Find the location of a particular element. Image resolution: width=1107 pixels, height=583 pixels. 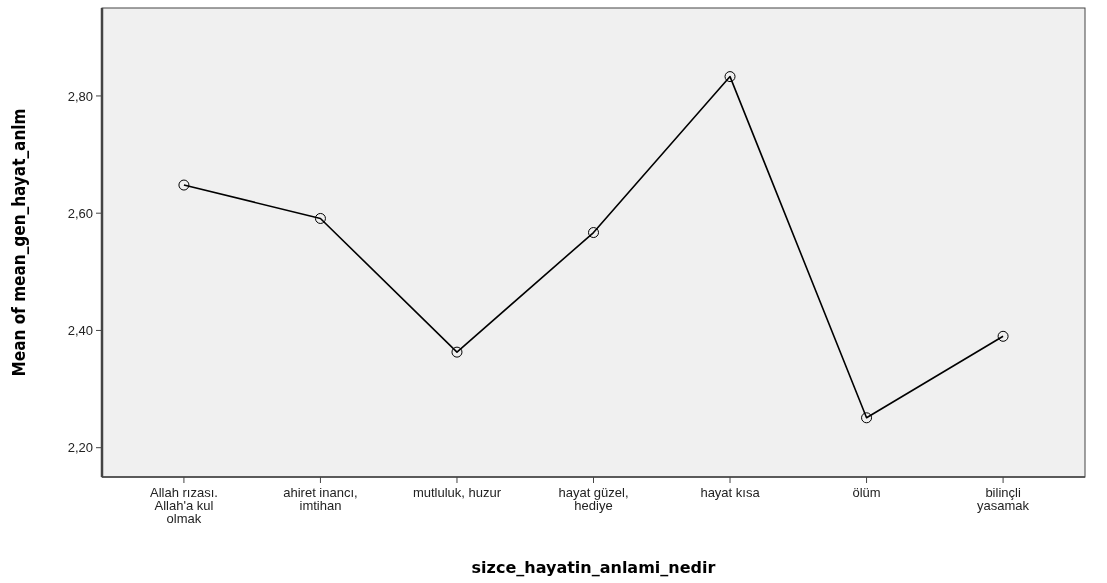

x-tick-label: Allah rızası. Allah'a kul olmak is located at coordinates (183, 505).